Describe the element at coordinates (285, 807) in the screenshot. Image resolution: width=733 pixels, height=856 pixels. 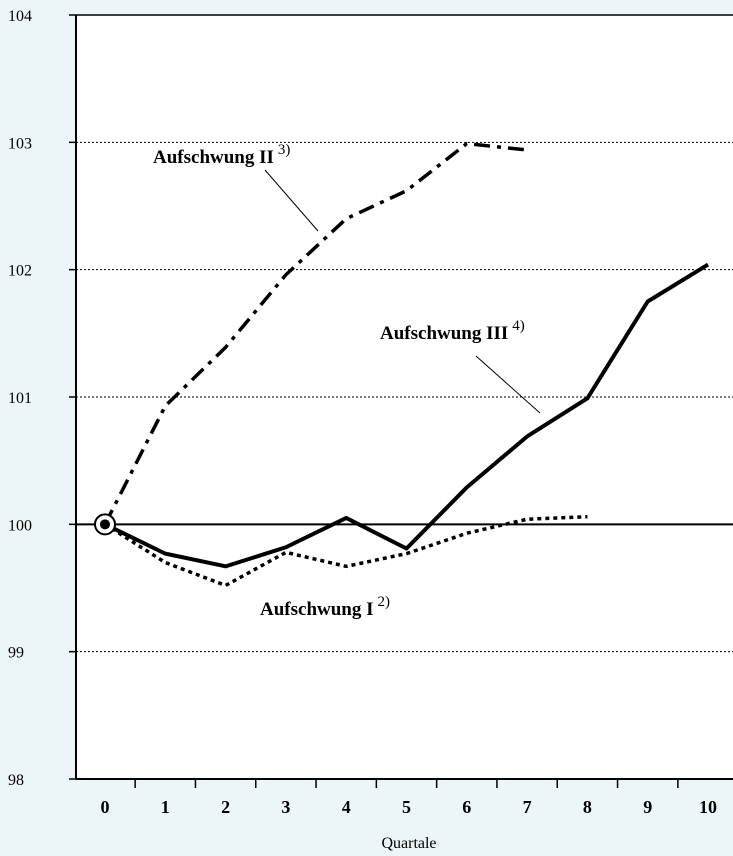
I see `x-tick-label-3: 3` at that location.